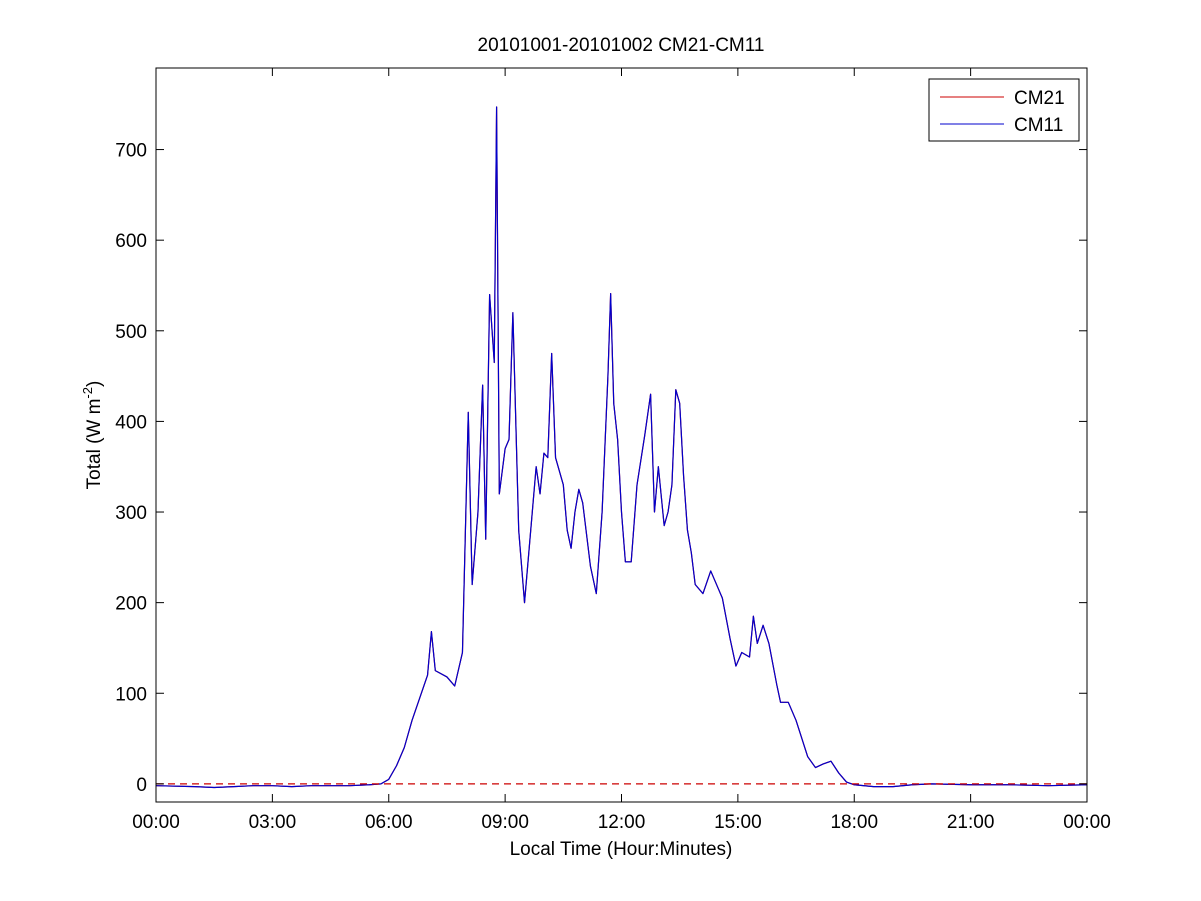 This screenshot has width=1201, height=901. Describe the element at coordinates (621, 849) in the screenshot. I see `x-axis-label: Local Time (Hour:Minutes)` at that location.